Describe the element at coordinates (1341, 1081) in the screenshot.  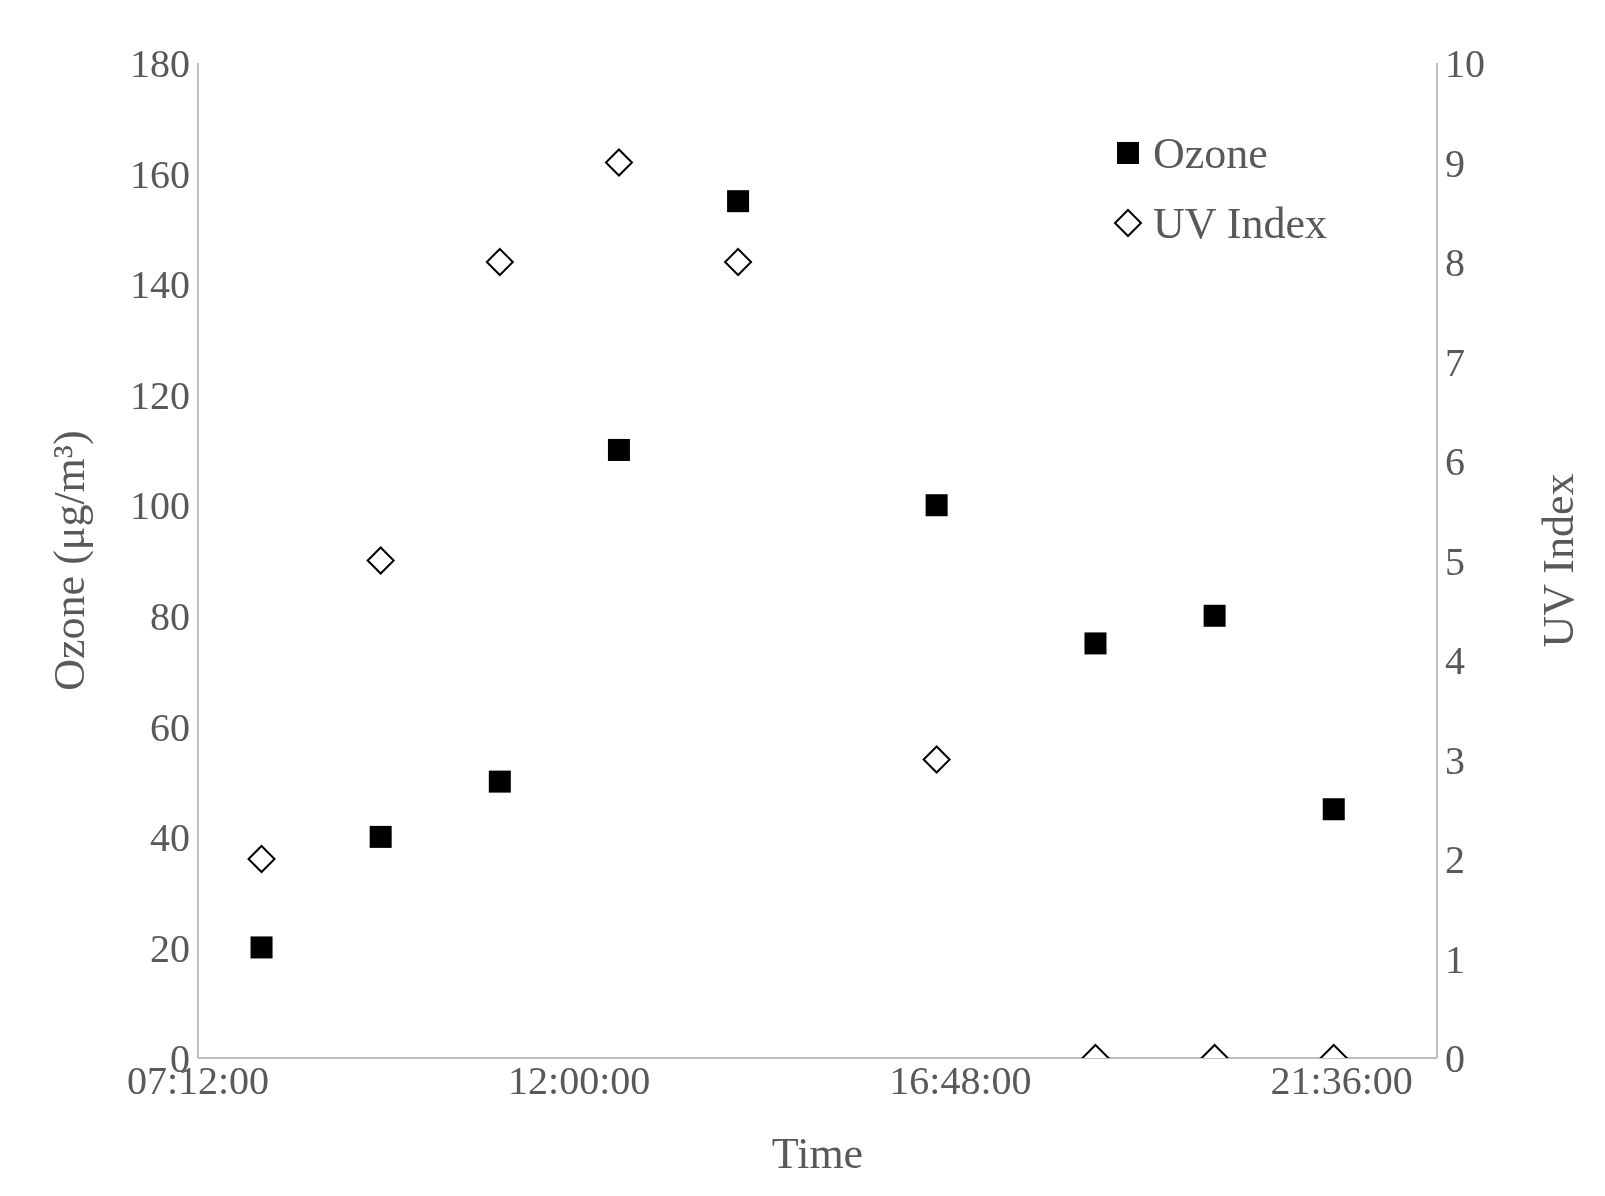
I see `x-tick-label: 21:36:00` at that location.